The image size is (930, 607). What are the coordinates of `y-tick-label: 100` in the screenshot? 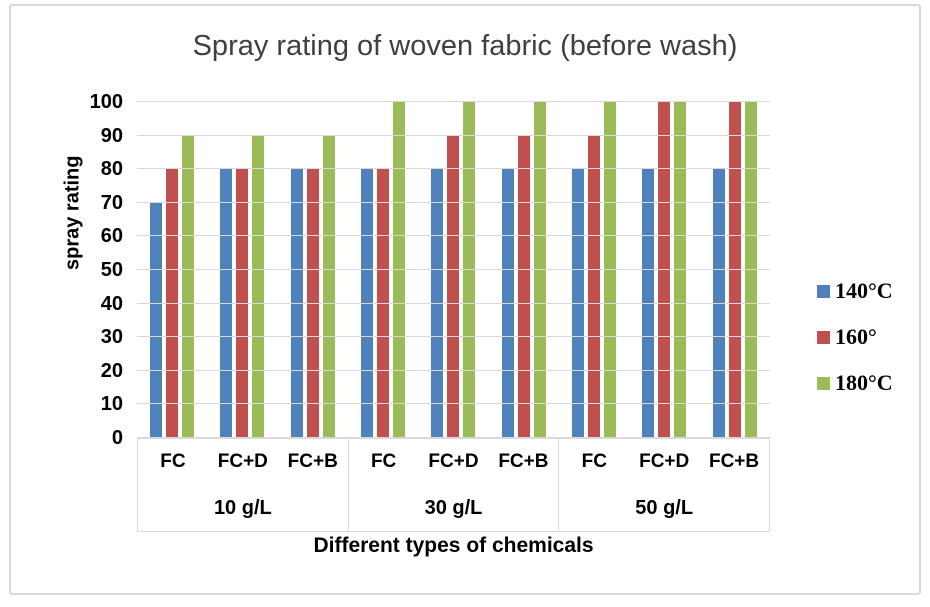 It's located at (106, 102).